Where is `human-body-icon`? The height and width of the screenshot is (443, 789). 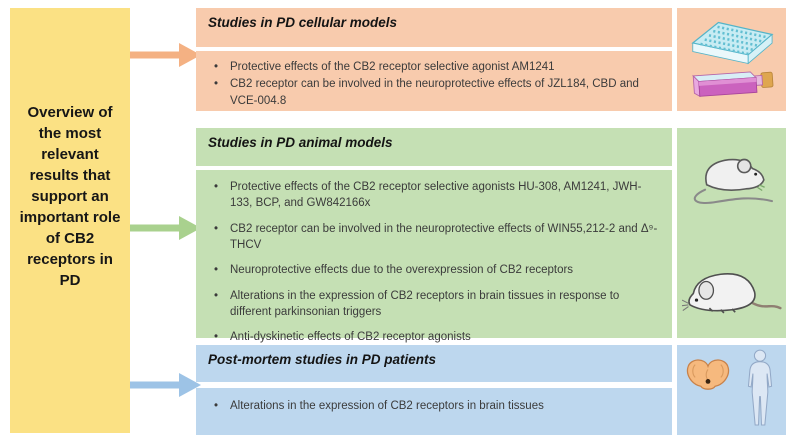 human-body-icon is located at coordinates (759, 387).